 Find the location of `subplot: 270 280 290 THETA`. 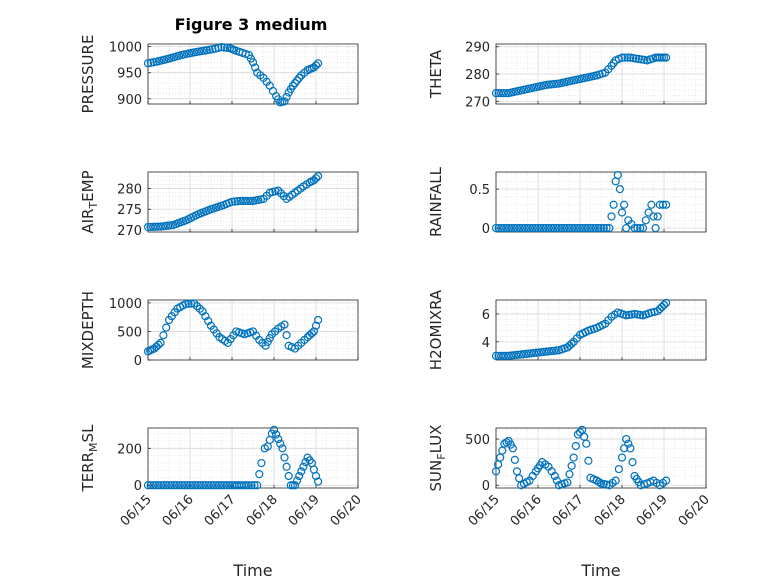

subplot: 270 280 290 THETA is located at coordinates (567, 75).